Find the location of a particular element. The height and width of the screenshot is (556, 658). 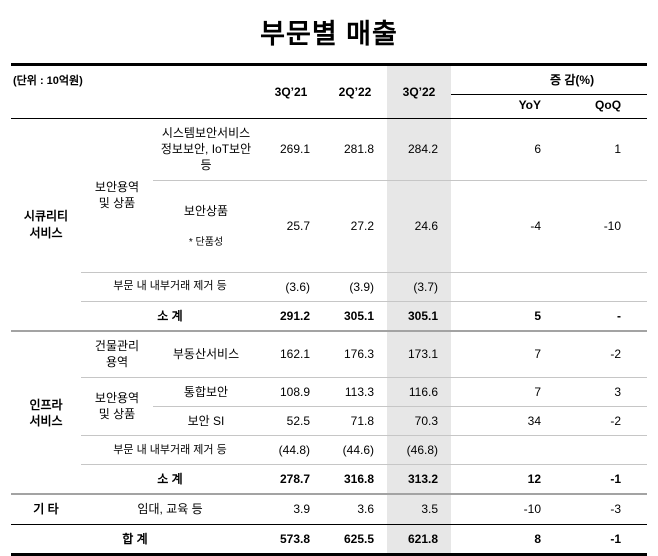

value-elim1-3q21: (3.6) is located at coordinates (291, 286).